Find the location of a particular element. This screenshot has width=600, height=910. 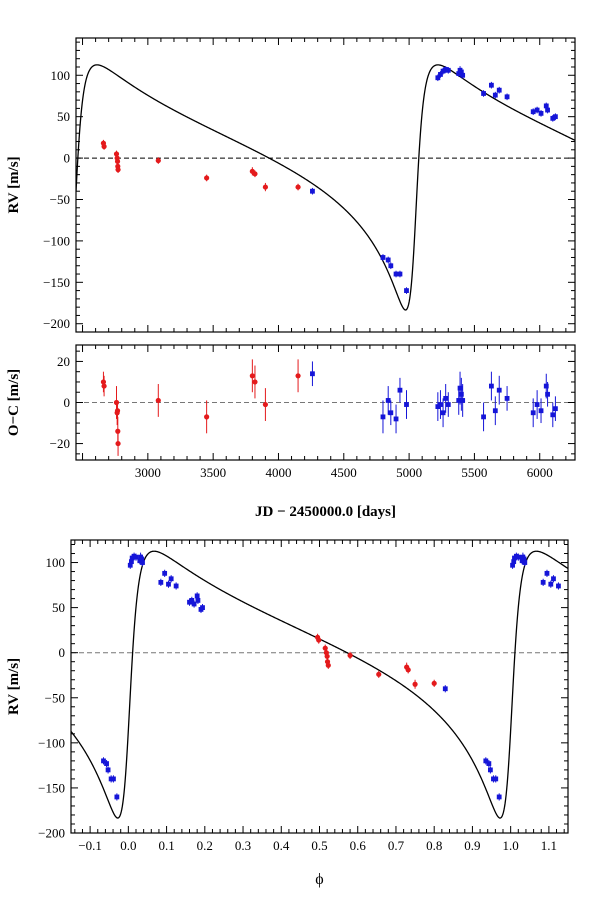

x-tick-label: 5000 is located at coordinates (409, 472).